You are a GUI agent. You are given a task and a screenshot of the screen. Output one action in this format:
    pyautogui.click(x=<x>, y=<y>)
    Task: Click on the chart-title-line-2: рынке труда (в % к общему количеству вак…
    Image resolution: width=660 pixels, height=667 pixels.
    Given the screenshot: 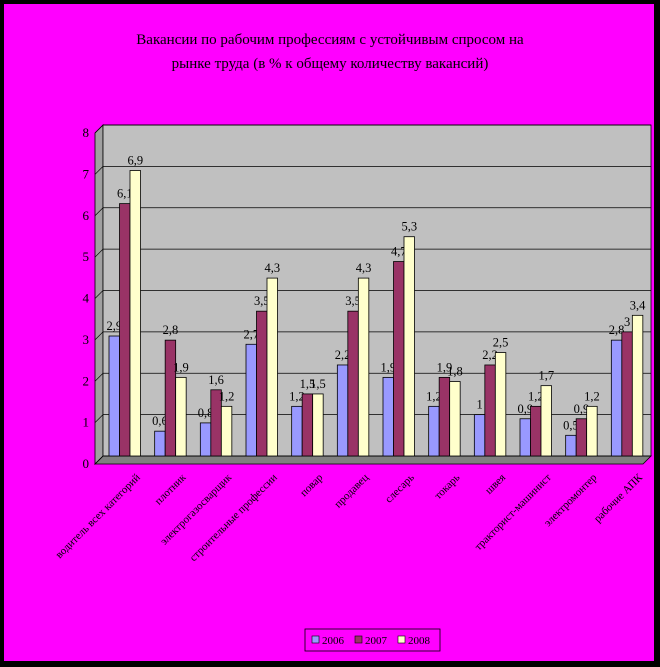 What is the action you would take?
    pyautogui.click(x=330, y=64)
    